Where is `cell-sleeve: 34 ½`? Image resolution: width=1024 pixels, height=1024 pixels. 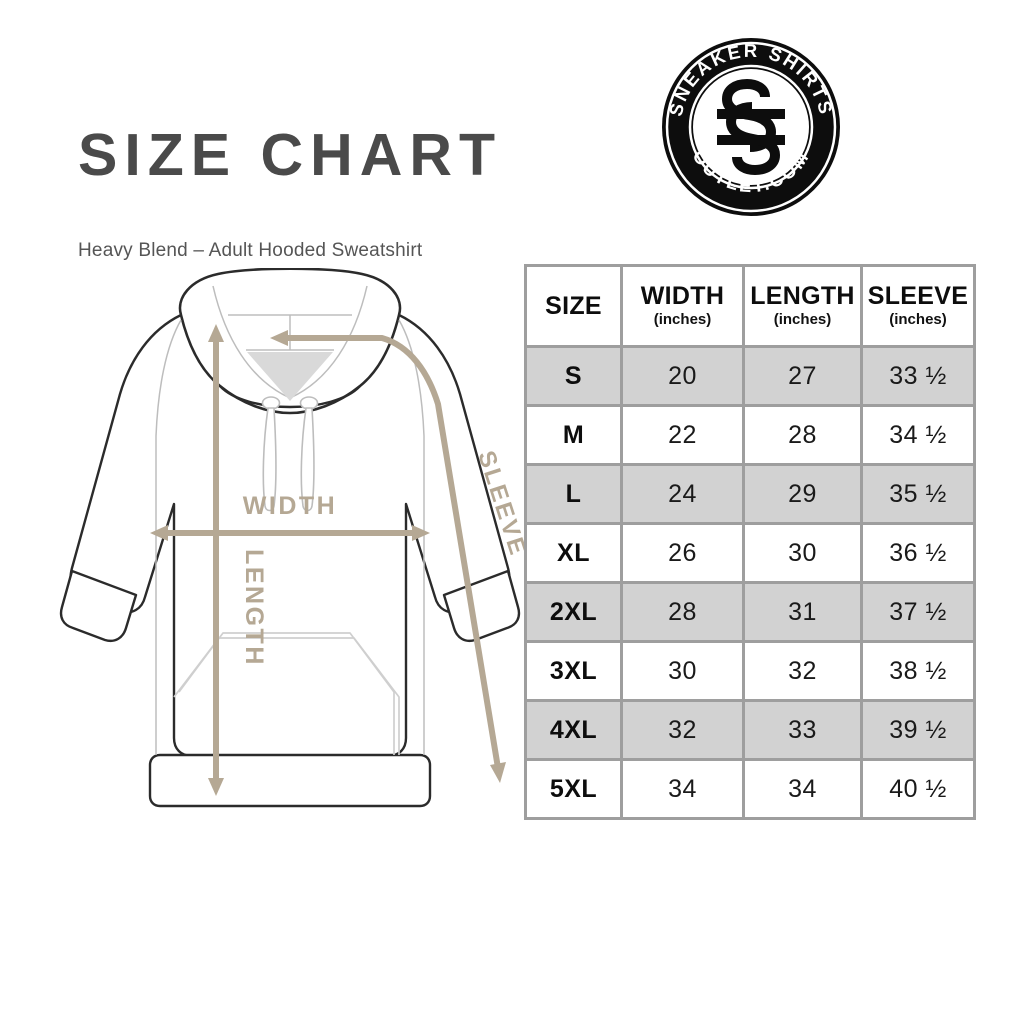 cell-sleeve: 34 ½ is located at coordinates (918, 435).